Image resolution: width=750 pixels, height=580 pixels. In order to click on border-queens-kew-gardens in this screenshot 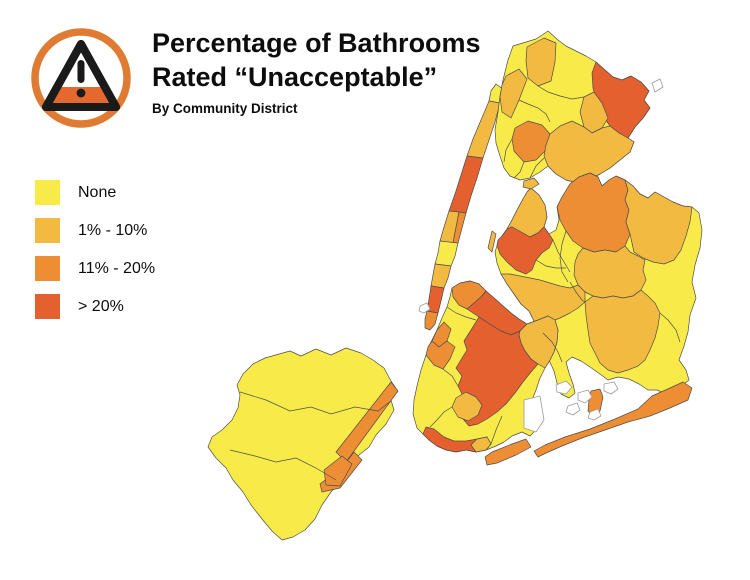, I will do `click(550, 264)`.